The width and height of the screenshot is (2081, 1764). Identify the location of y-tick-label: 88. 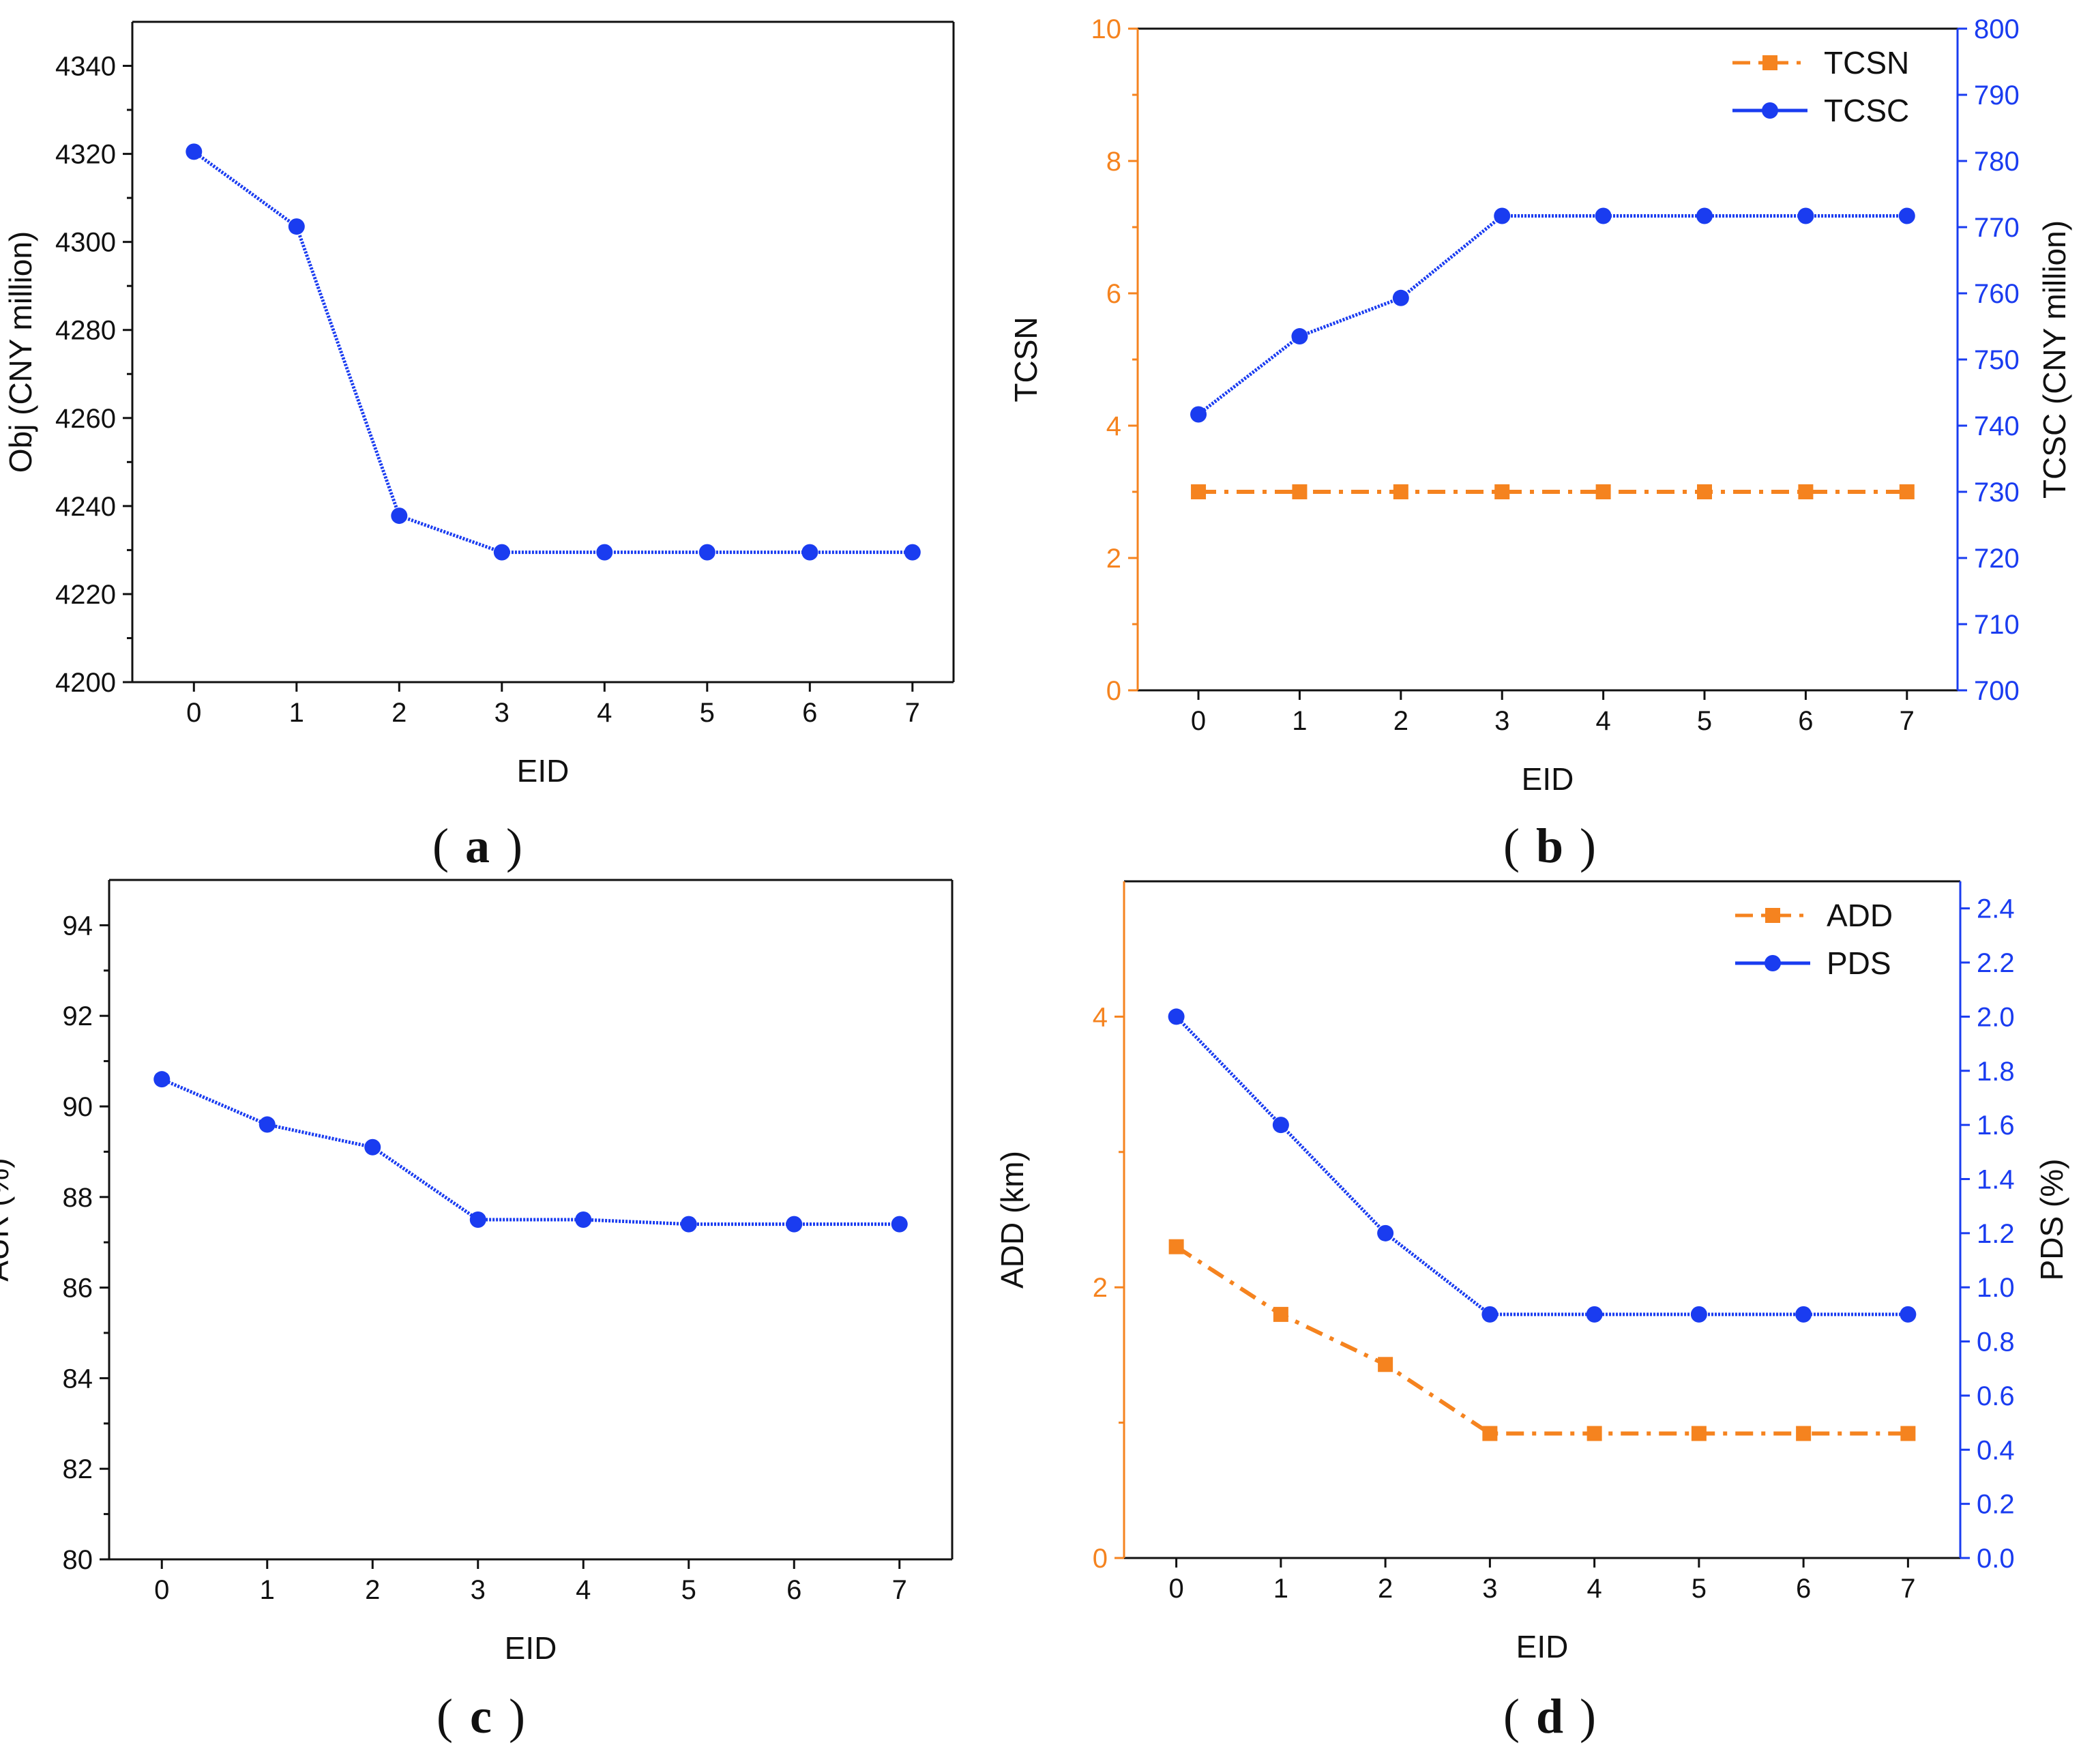
(78, 1198).